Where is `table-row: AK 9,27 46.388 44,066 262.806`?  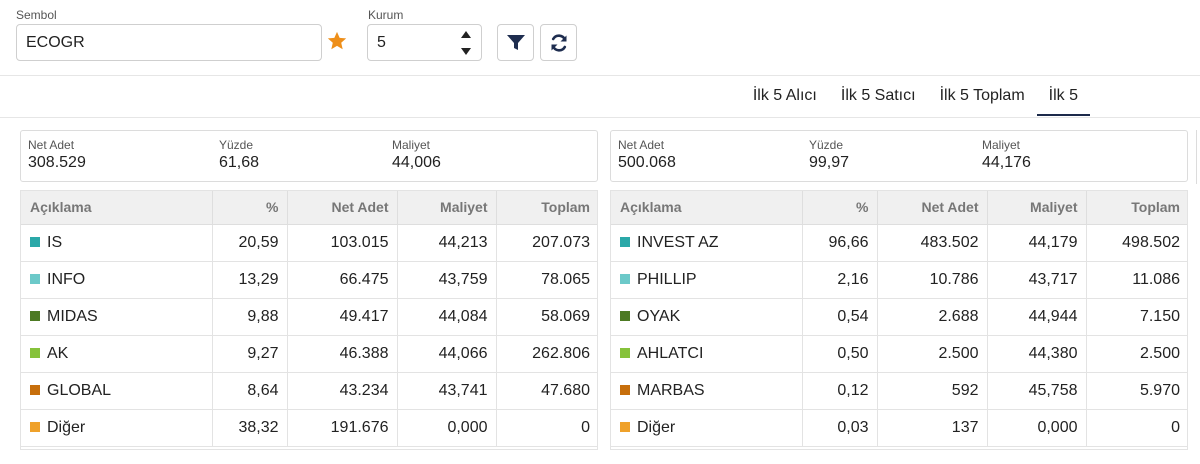 table-row: AK 9,27 46.388 44,066 262.806 is located at coordinates (309, 354).